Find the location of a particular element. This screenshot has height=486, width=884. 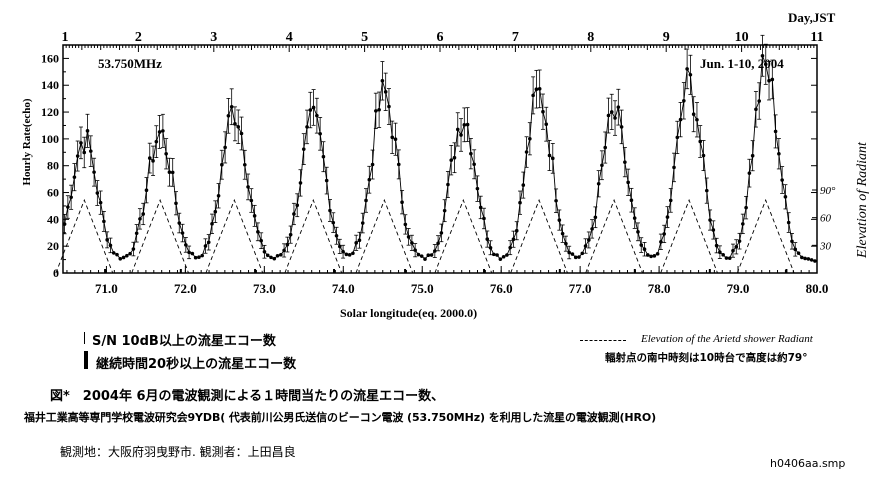

x-tick-label: 73.0 is located at coordinates (264, 288).